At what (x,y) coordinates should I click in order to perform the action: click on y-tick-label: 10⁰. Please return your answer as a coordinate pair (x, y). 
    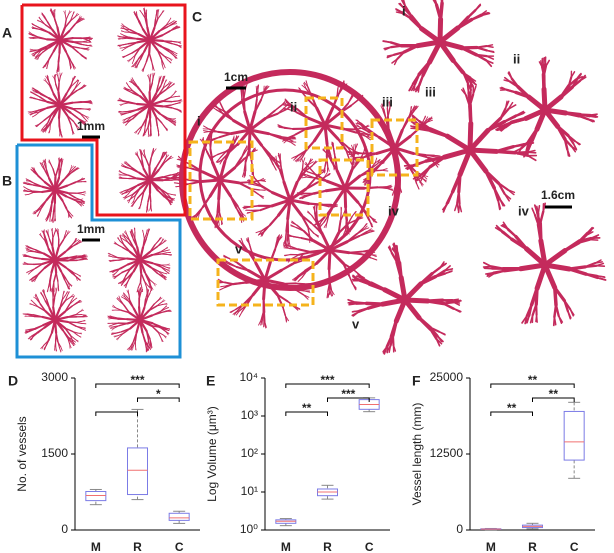
    Looking at the image, I should click on (249, 529).